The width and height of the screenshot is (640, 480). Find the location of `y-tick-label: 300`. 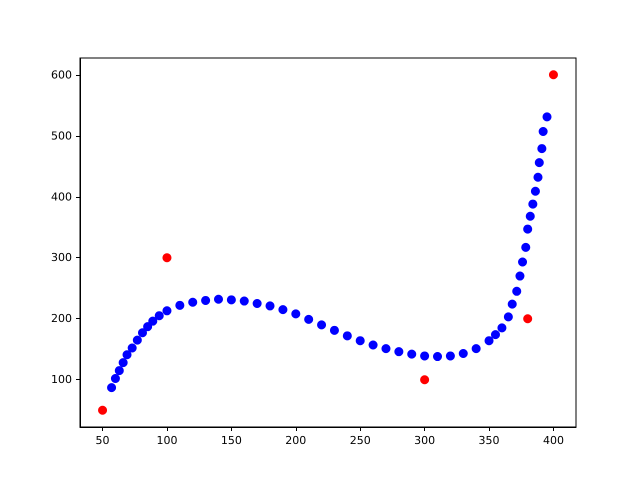

y-tick-label: 300 is located at coordinates (61, 257).